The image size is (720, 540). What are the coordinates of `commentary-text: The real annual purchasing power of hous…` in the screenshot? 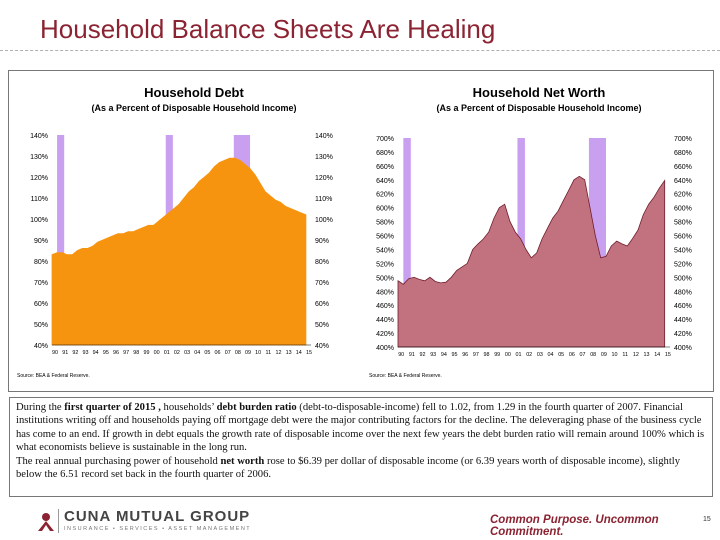 It's located at (118, 461).